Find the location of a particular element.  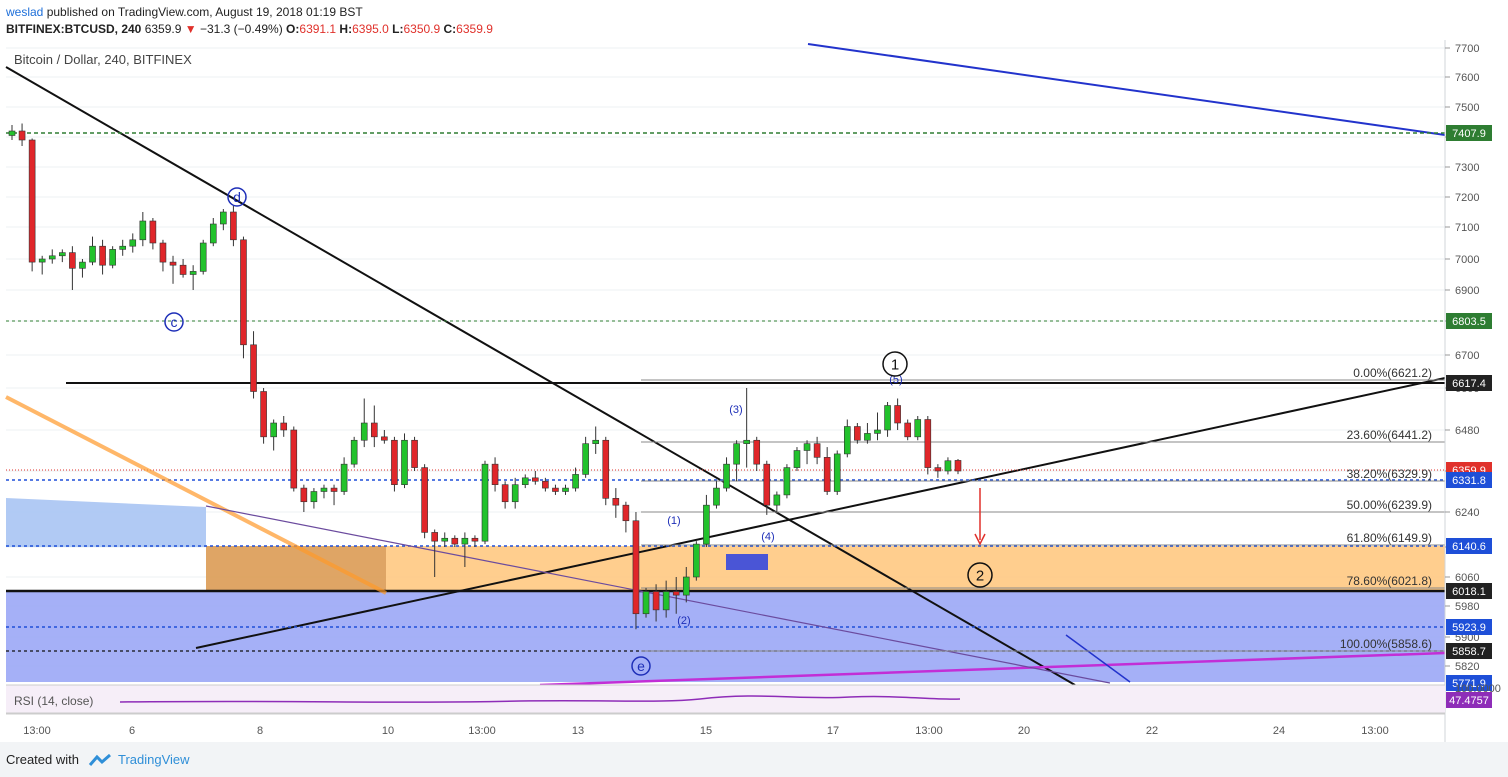

price-badge-4: 6331.8 is located at coordinates (1469, 481).